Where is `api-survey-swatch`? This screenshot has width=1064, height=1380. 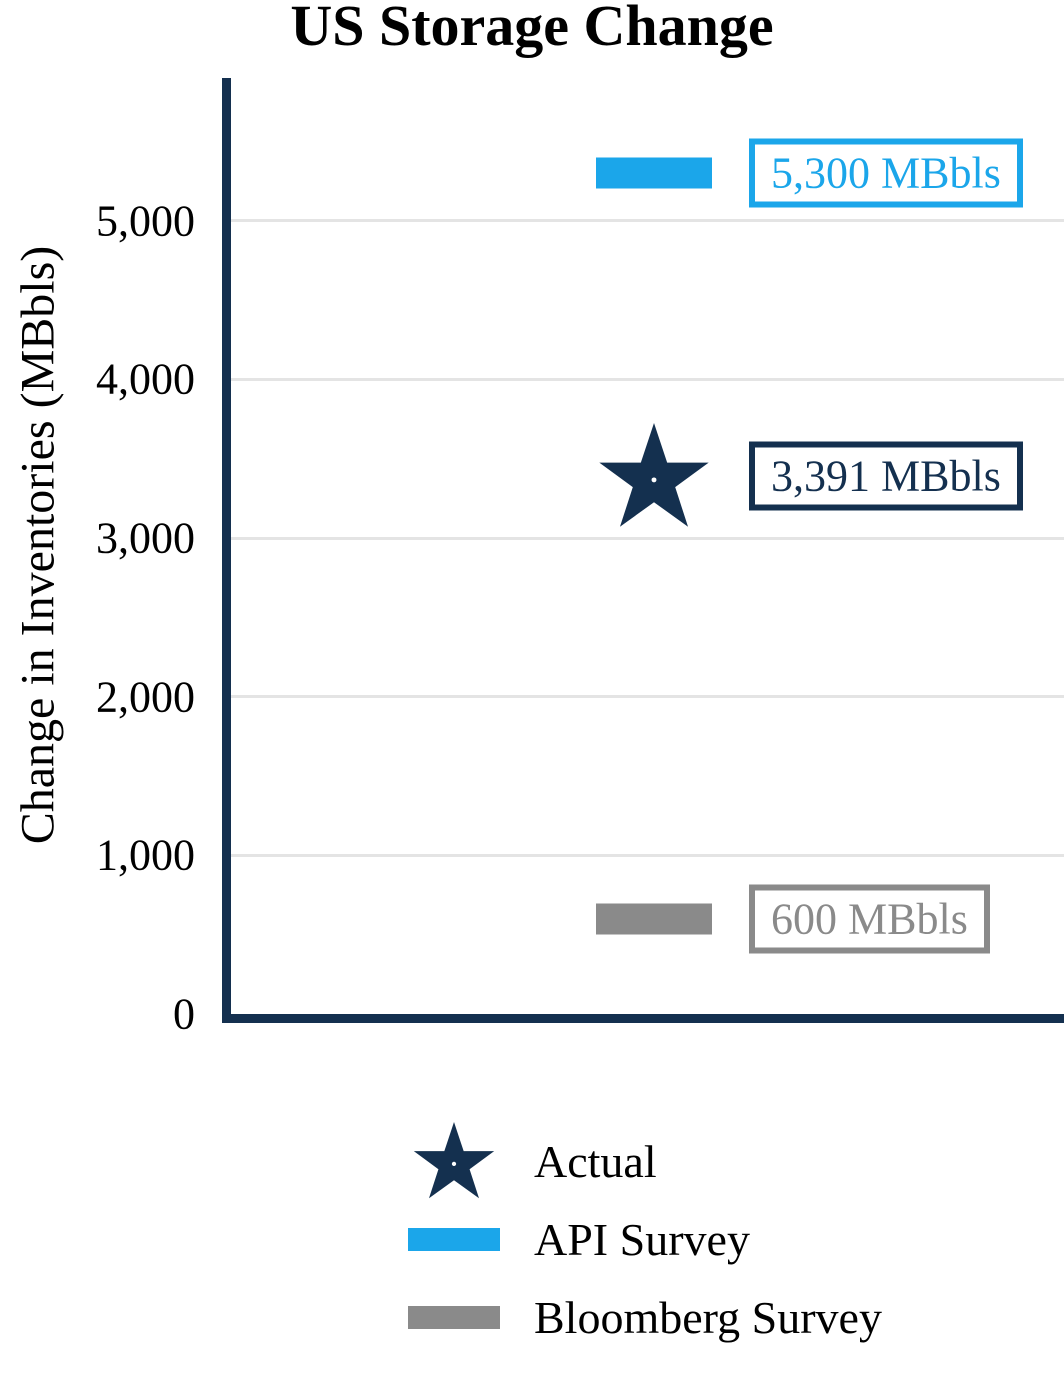 api-survey-swatch is located at coordinates (454, 1239).